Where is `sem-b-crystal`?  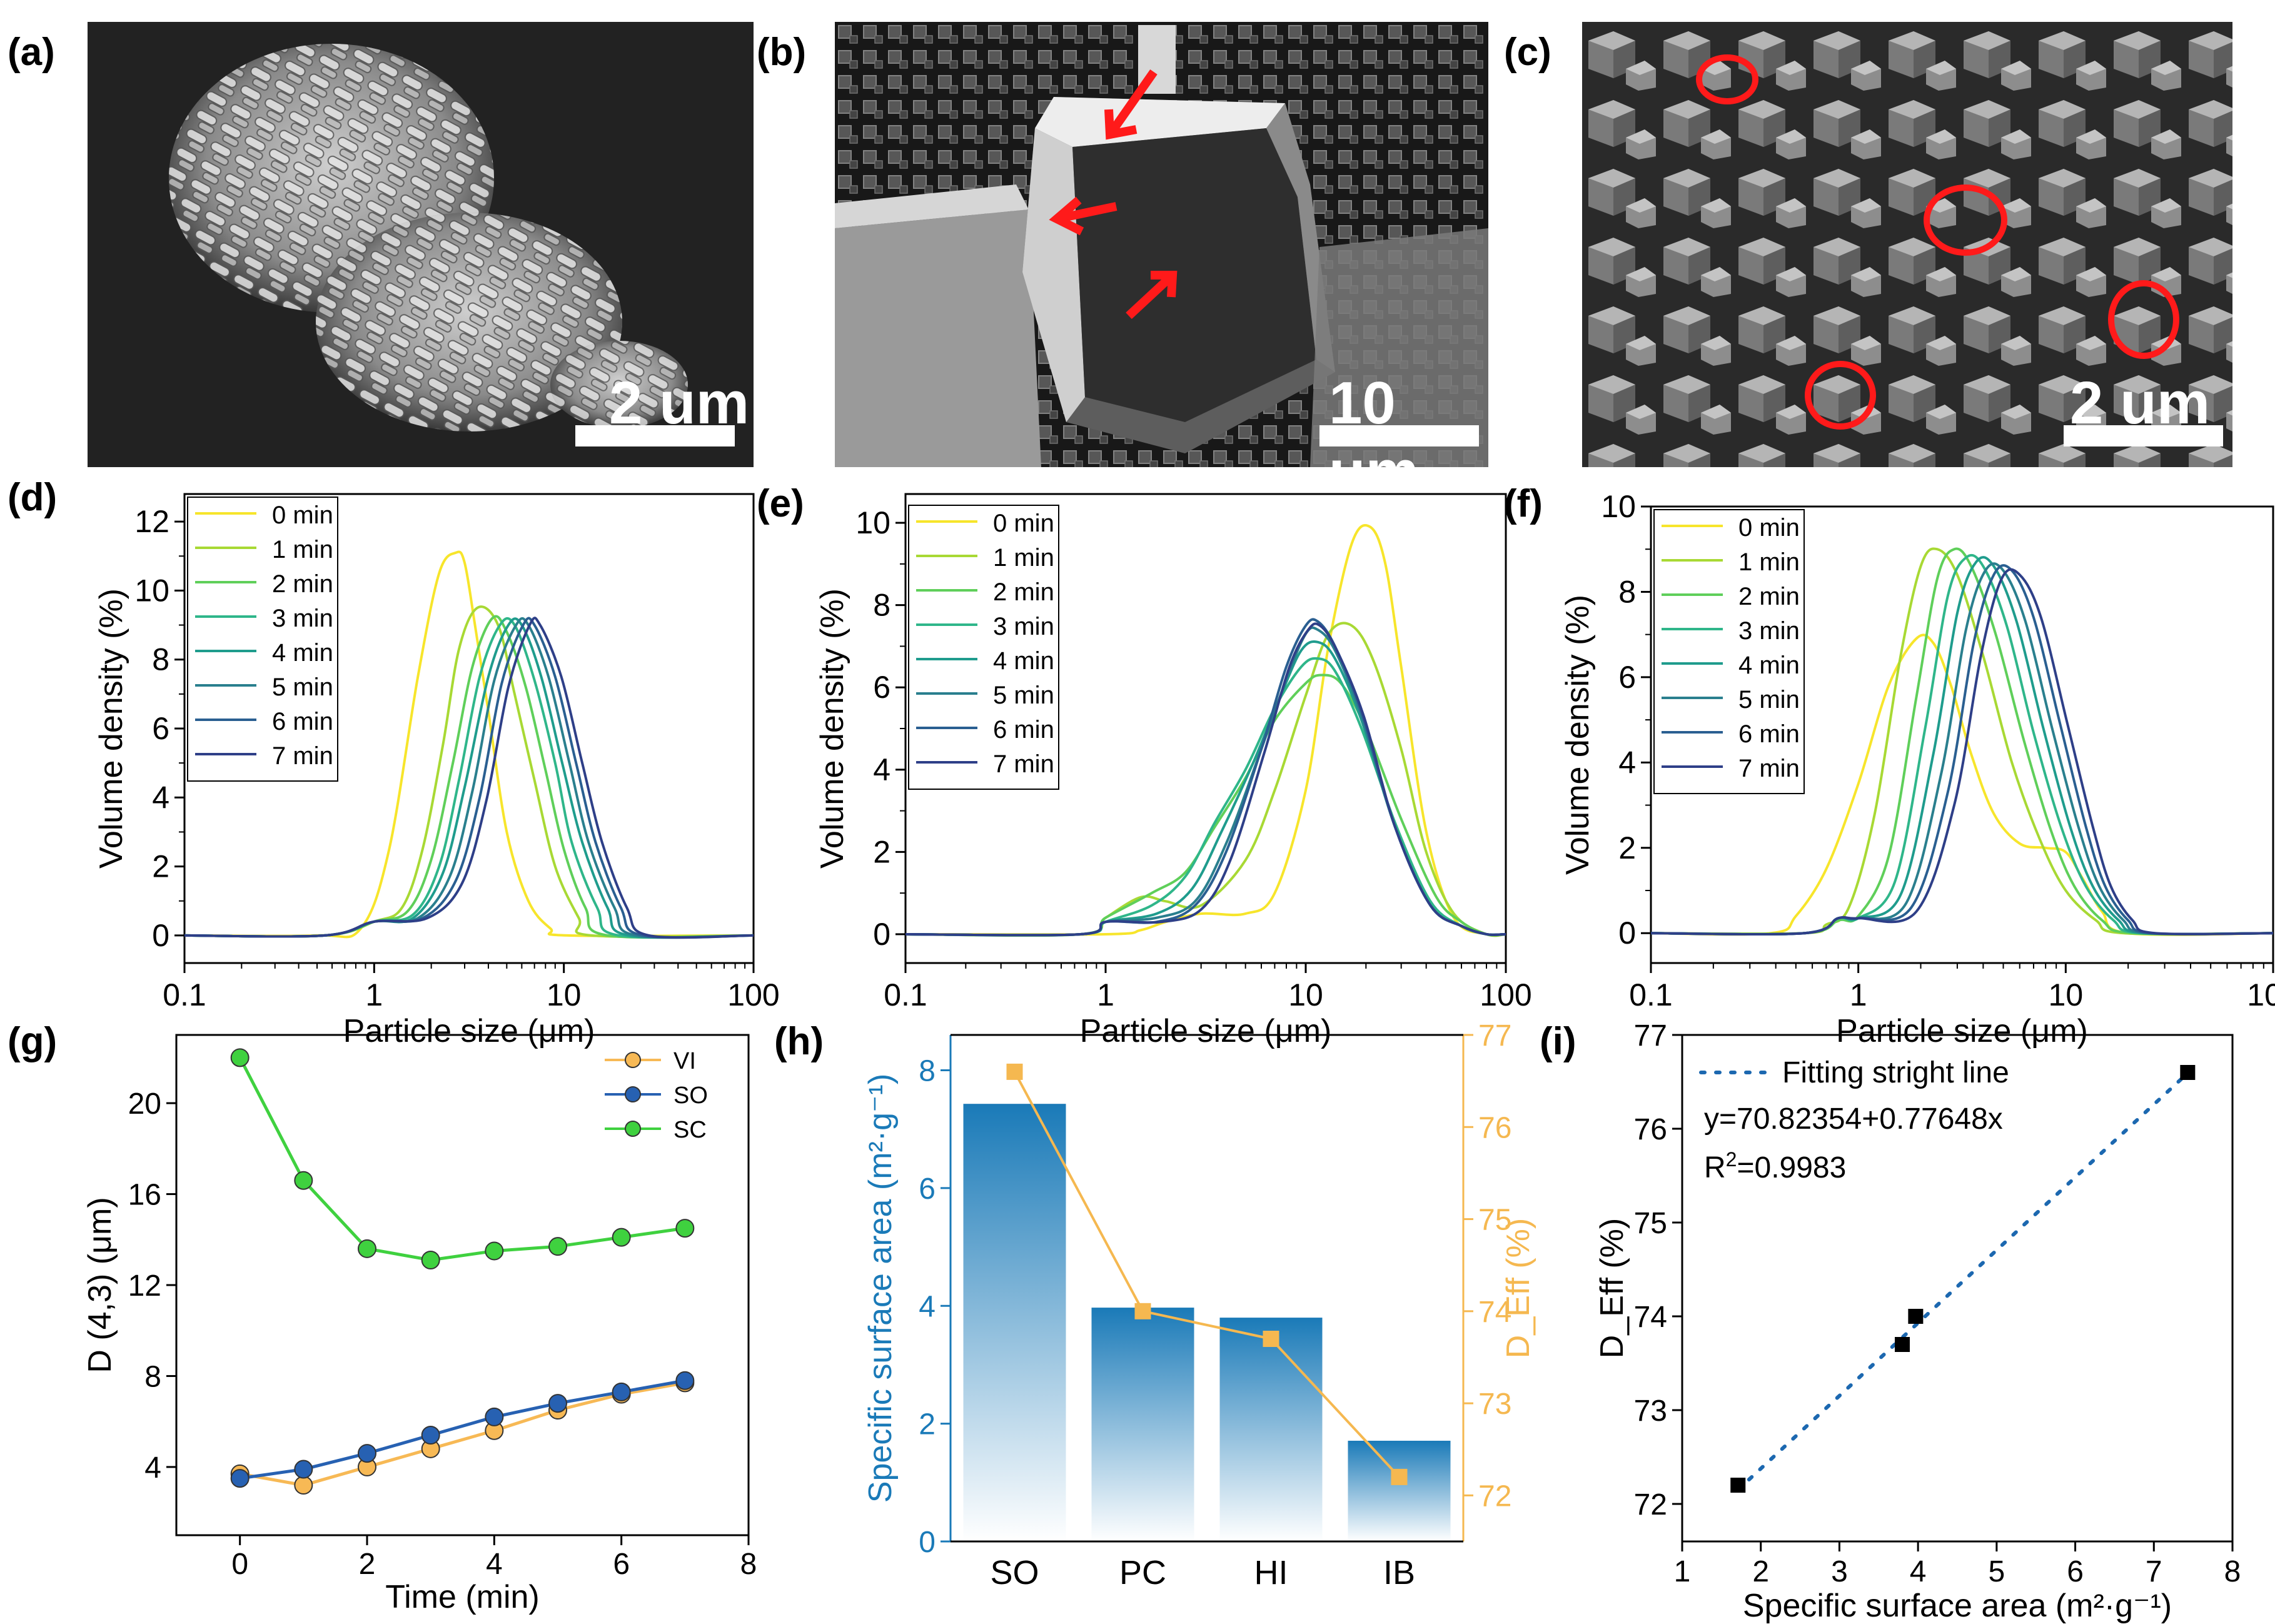
sem-b-crystal is located at coordinates (1161, 244).